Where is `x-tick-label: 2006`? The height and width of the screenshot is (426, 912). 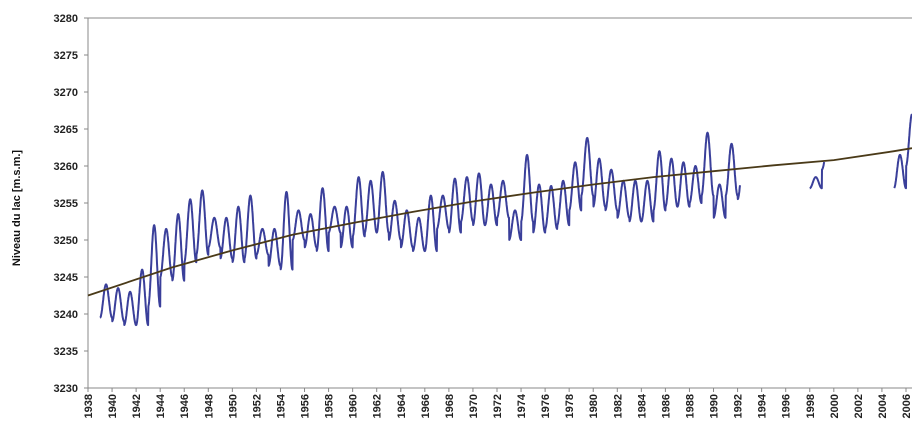
x-tick-label: 2006 is located at coordinates (906, 406).